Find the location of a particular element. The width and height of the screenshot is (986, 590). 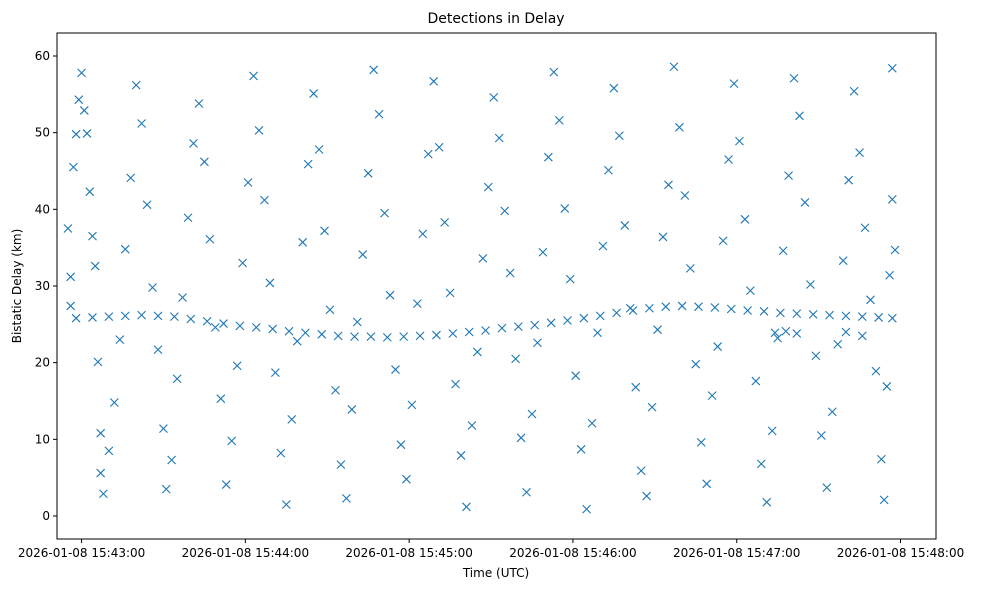

y-axis: 0 10 20 30 40 50 60 is located at coordinates (46, 286).